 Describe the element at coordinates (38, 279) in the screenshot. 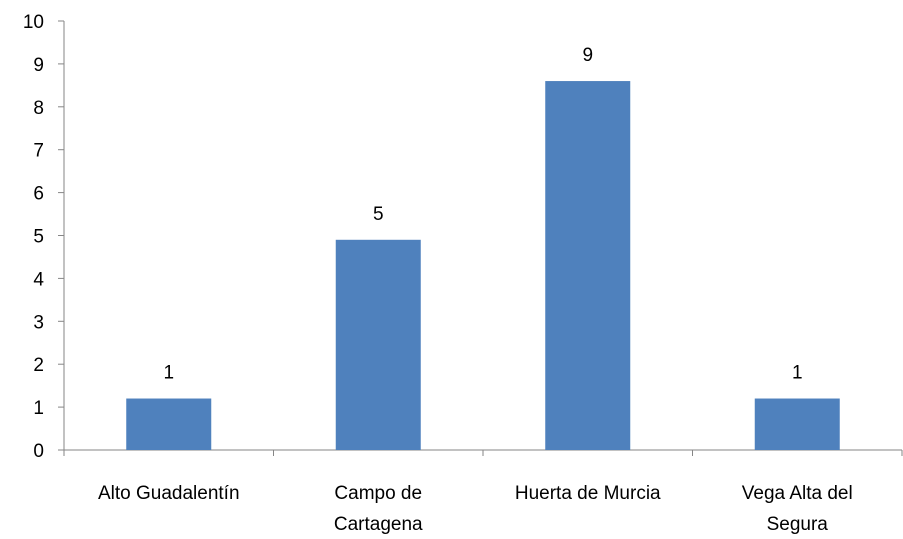

I see `y-tick-label: 4` at that location.